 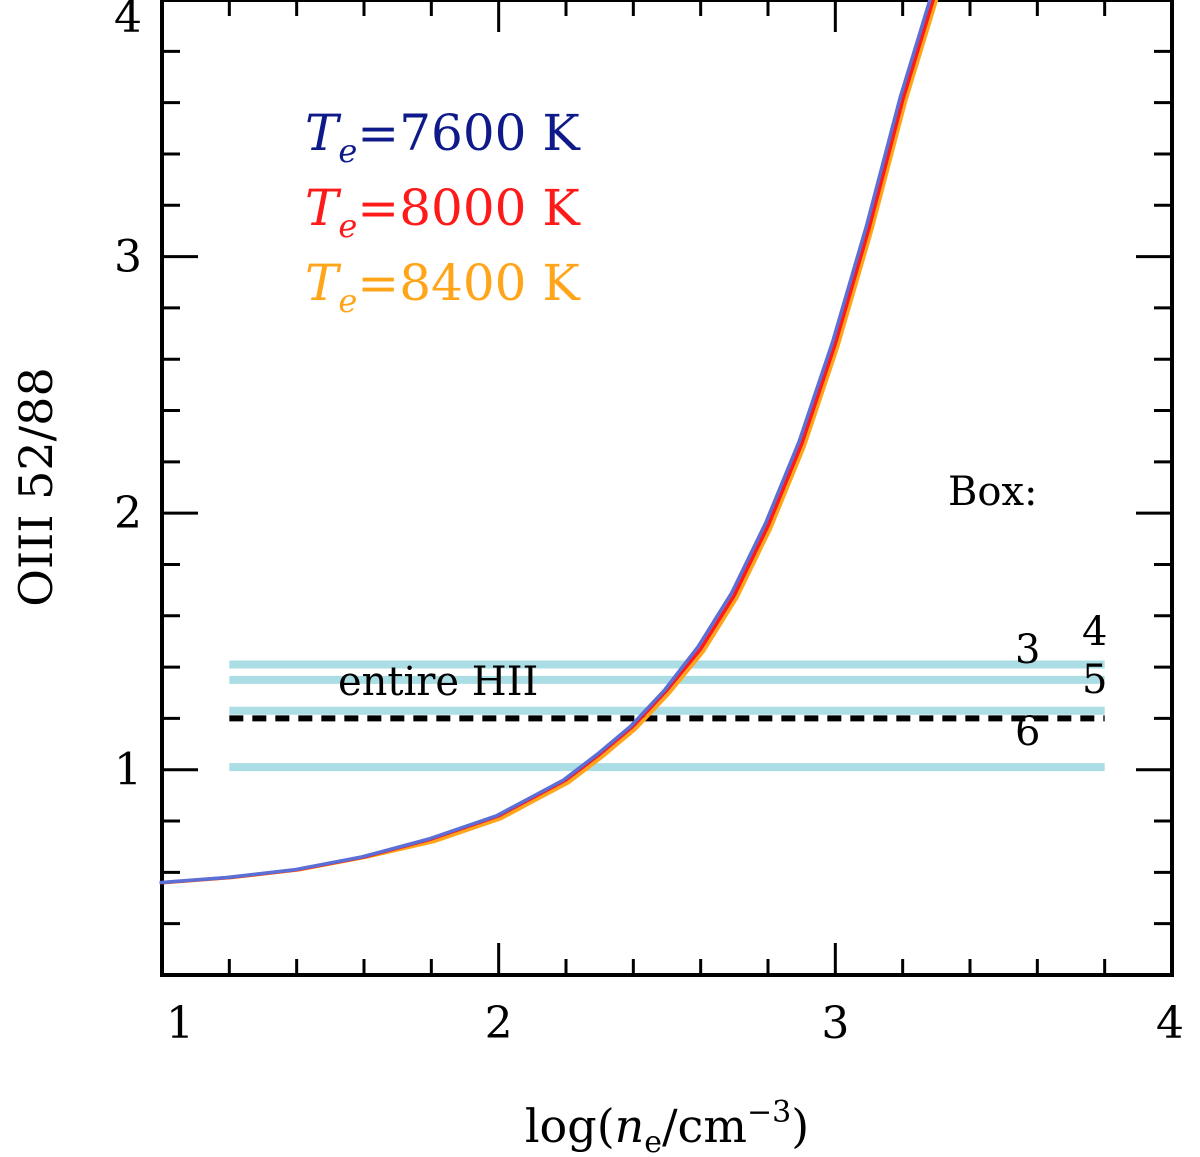 What do you see at coordinates (1027, 732) in the screenshot?
I see `box-label-6: 6` at bounding box center [1027, 732].